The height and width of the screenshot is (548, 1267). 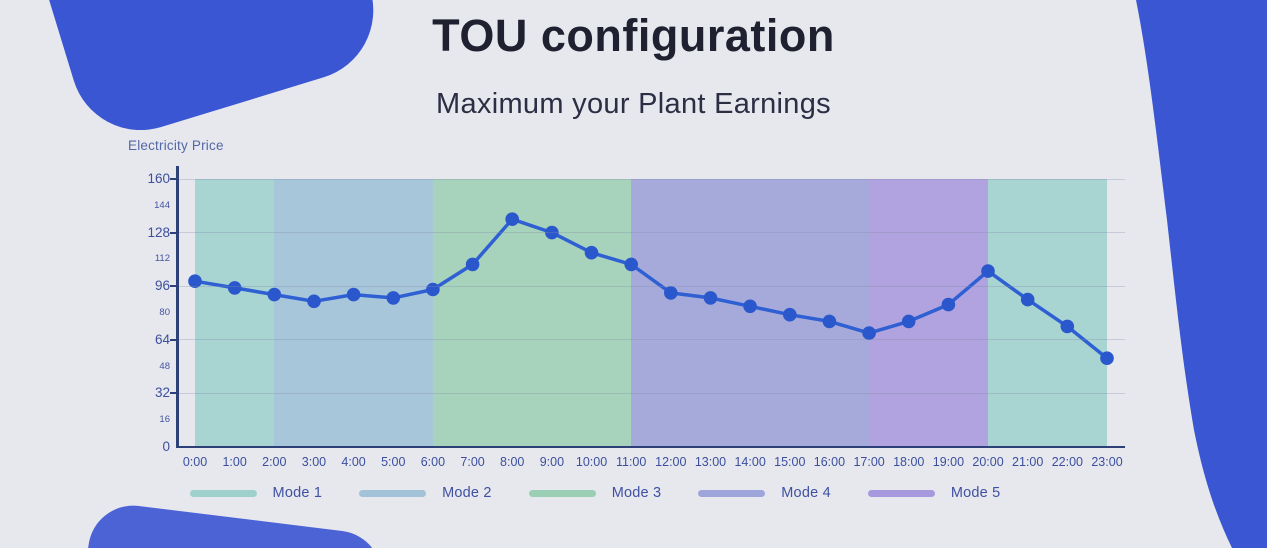 What do you see at coordinates (234, 462) in the screenshot?
I see `x-tick-label: 1:00` at bounding box center [234, 462].